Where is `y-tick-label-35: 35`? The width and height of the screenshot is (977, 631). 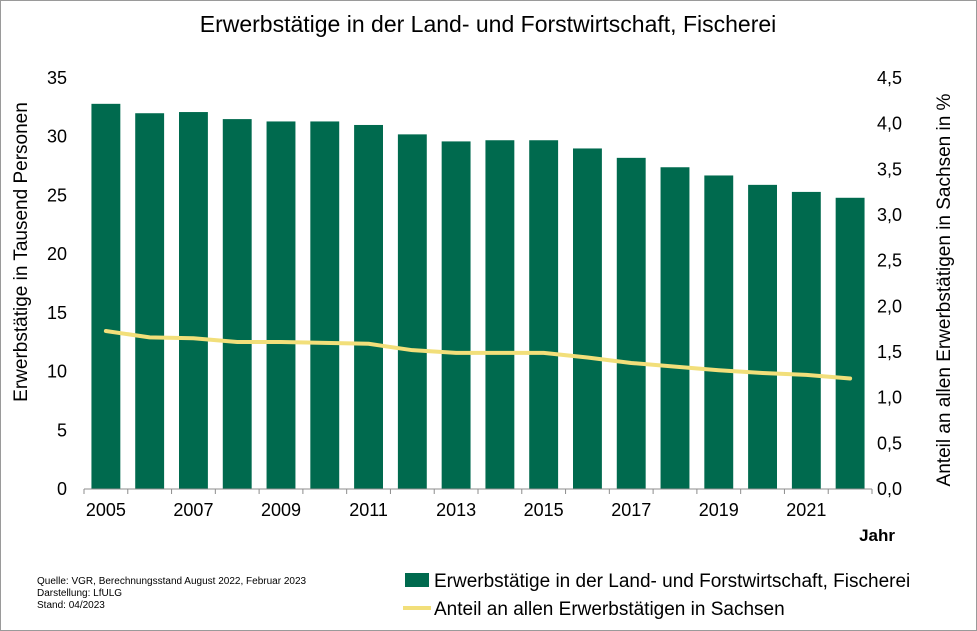
y-tick-label-35: 35 is located at coordinates (57, 78).